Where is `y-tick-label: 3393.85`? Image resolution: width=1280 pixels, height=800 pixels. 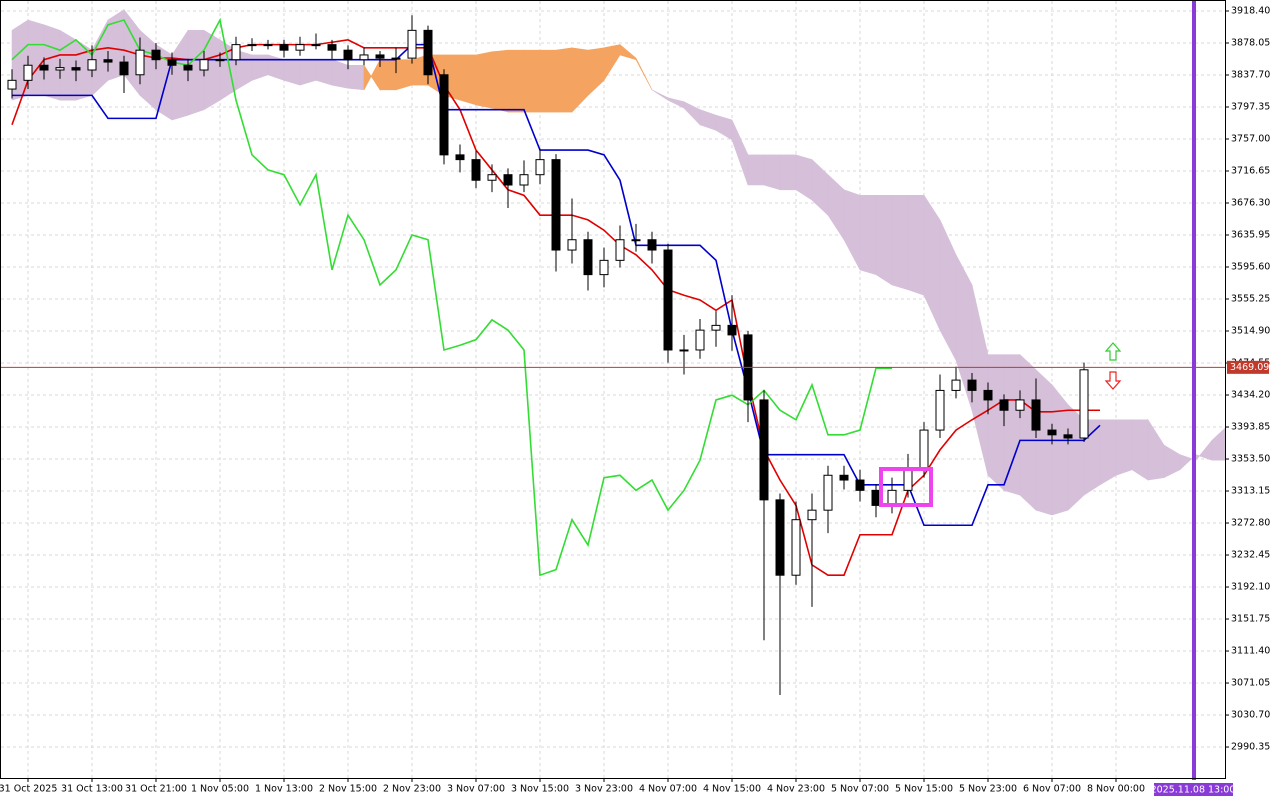
y-tick-label: 3393.85 is located at coordinates (1250, 427).